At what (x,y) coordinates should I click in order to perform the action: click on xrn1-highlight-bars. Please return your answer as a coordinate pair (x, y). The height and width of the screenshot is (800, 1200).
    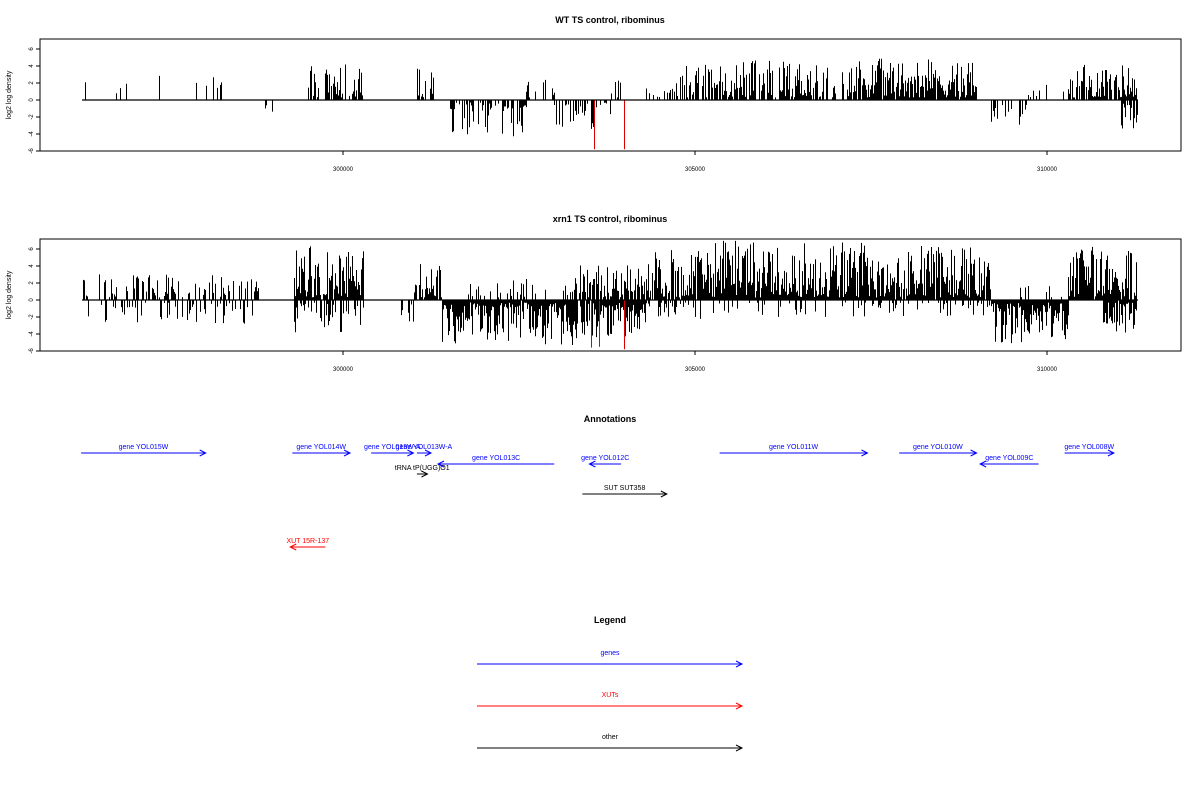
    Looking at the image, I should click on (608, 325).